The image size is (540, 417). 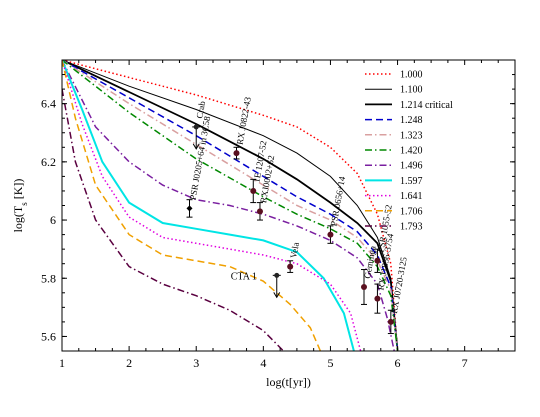 What do you see at coordinates (411, 227) in the screenshot?
I see `svg-text: 1.793` at bounding box center [411, 227].